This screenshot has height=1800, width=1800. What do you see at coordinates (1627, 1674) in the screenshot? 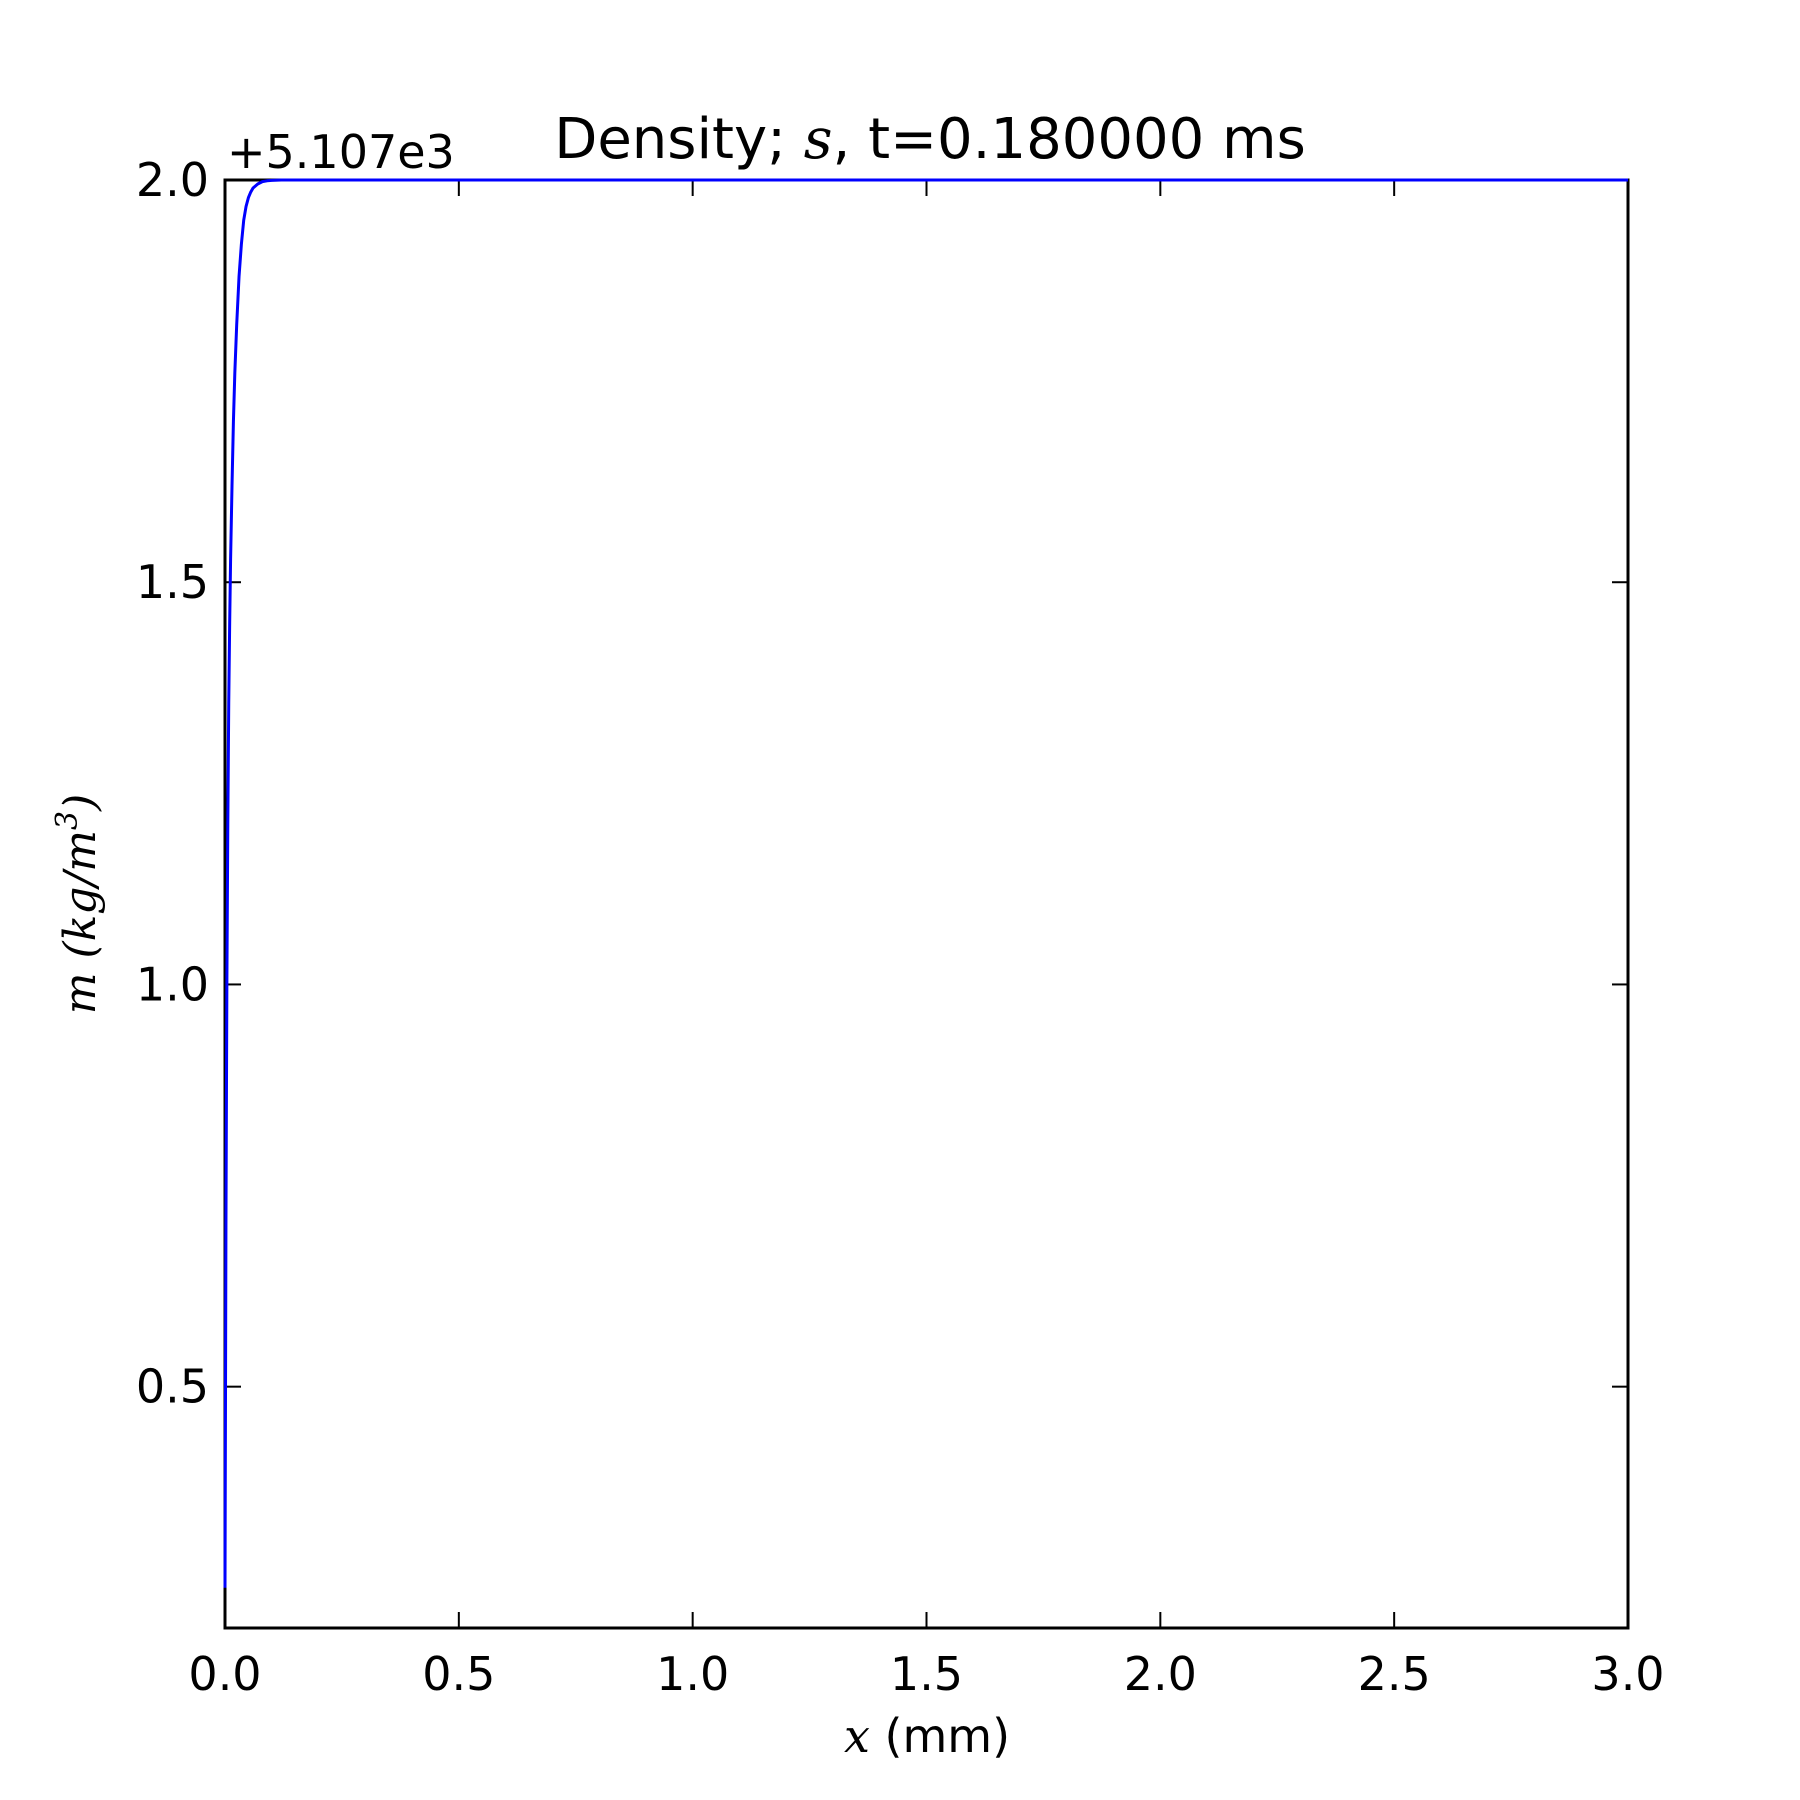
I see `x-tick-label: 3.0` at bounding box center [1627, 1674].